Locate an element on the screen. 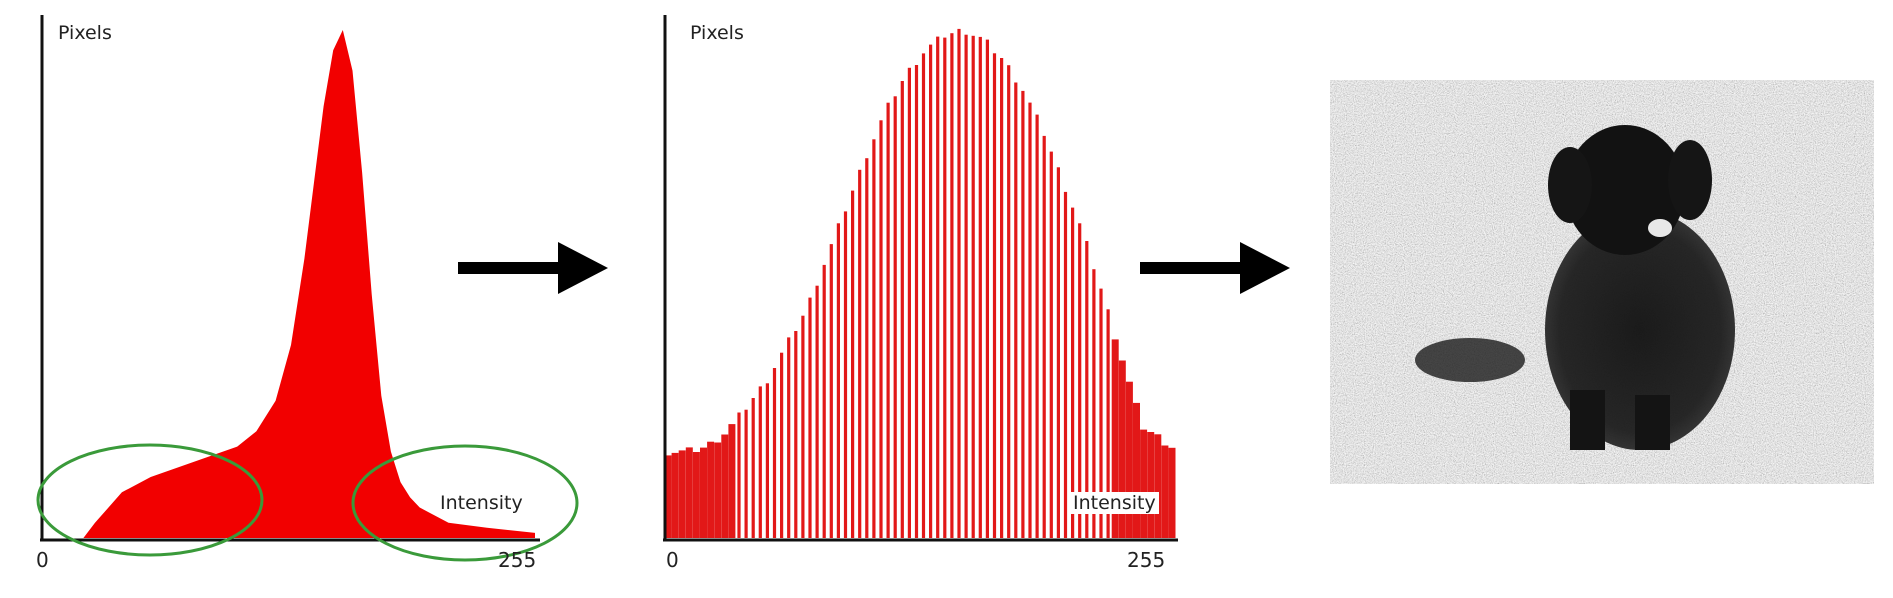 The image size is (1893, 598). original-x-tick-max: 255 is located at coordinates (517, 560).